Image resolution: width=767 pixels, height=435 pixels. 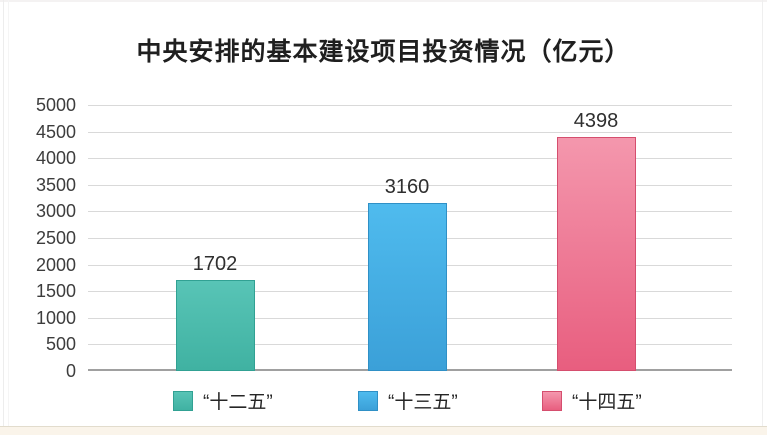 I want to click on y-axis-tick-label: 1500, so click(x=55, y=291).